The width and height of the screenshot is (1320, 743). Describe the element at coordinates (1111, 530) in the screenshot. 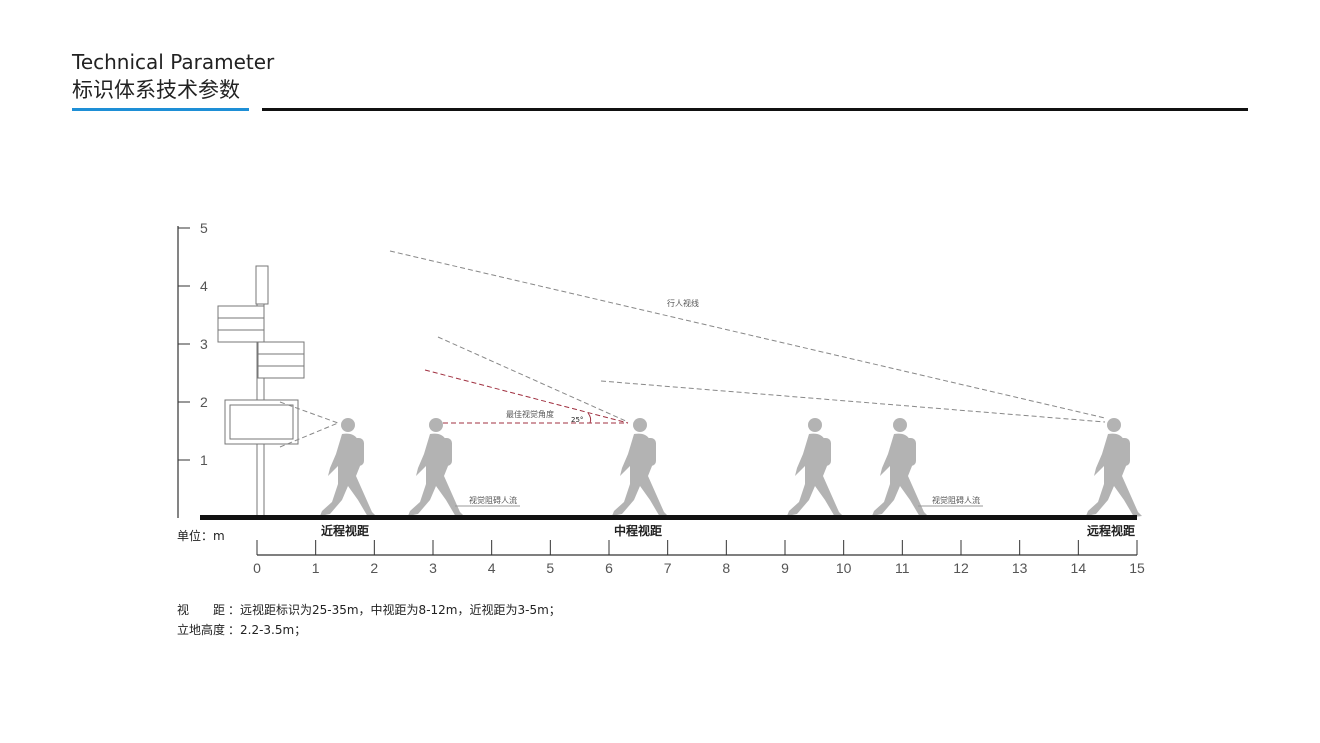

I see `zone-label: 远程视距` at that location.